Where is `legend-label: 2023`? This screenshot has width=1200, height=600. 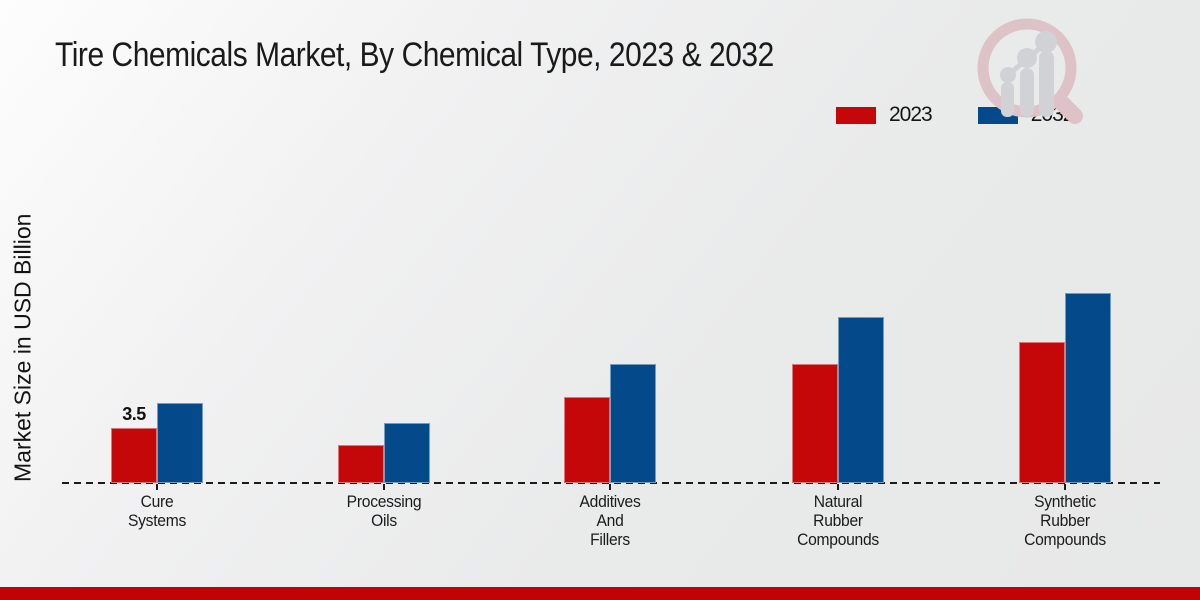
legend-label: 2023 is located at coordinates (911, 114).